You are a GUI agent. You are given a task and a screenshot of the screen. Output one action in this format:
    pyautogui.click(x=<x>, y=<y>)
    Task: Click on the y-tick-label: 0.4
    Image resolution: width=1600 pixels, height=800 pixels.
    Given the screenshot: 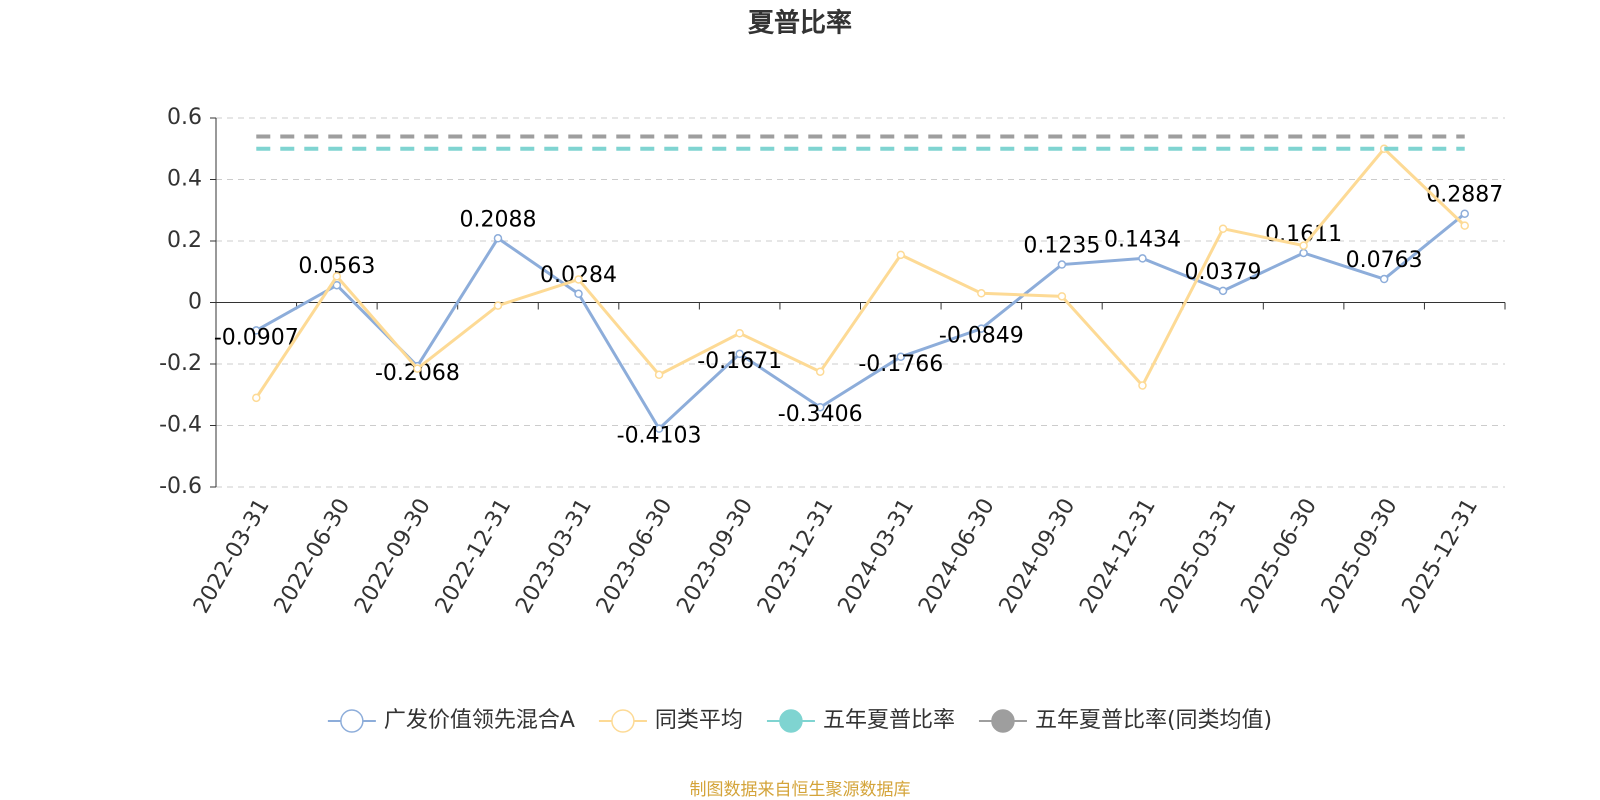 What is the action you would take?
    pyautogui.click(x=184, y=179)
    